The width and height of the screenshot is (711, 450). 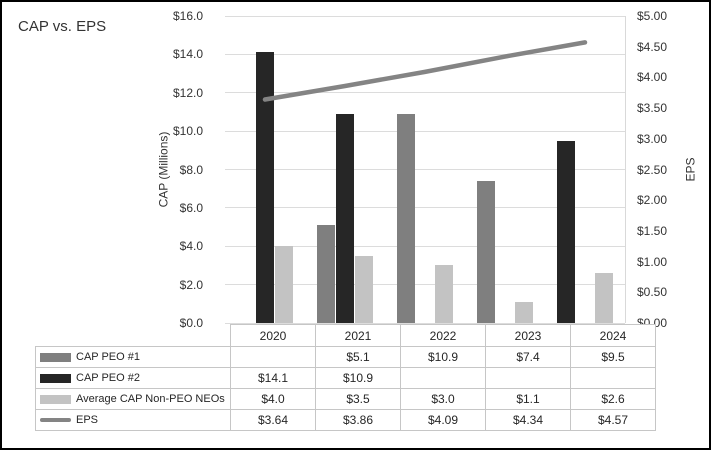 I want to click on right-axis-tick: $1.50, so click(x=652, y=230).